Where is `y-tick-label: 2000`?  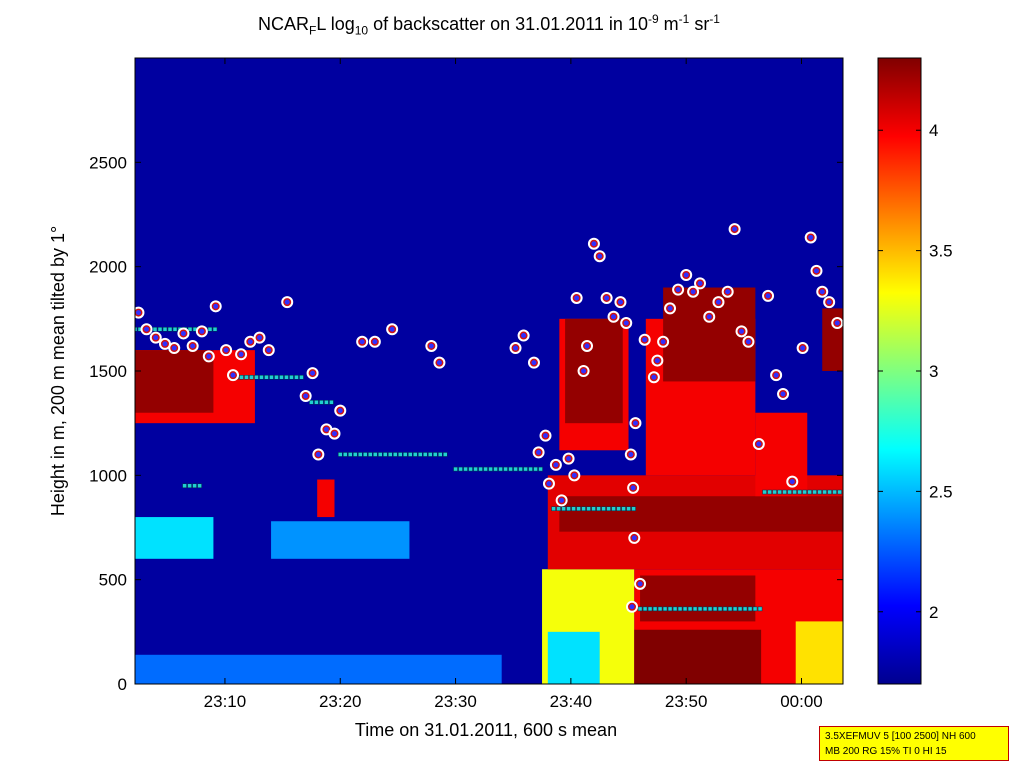
y-tick-label: 2000 is located at coordinates (108, 267).